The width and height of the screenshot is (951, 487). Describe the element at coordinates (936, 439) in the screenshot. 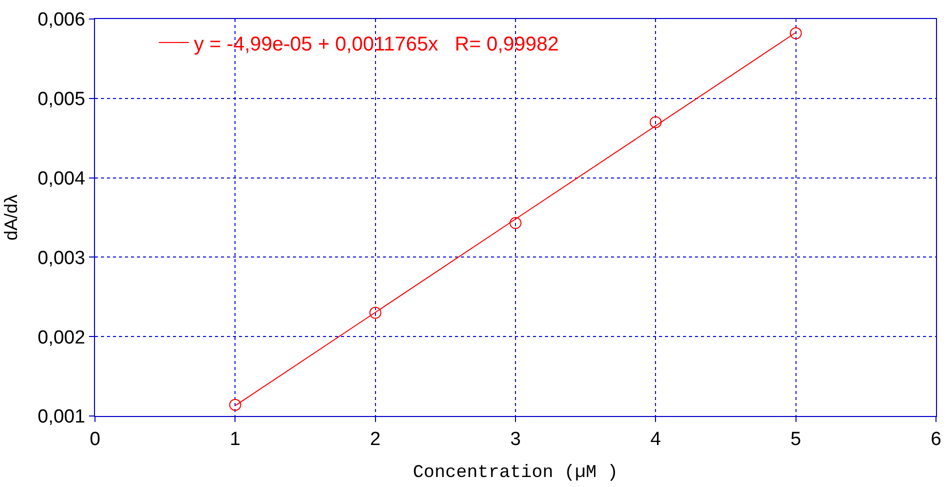

I see `x-tick-label: 6` at that location.